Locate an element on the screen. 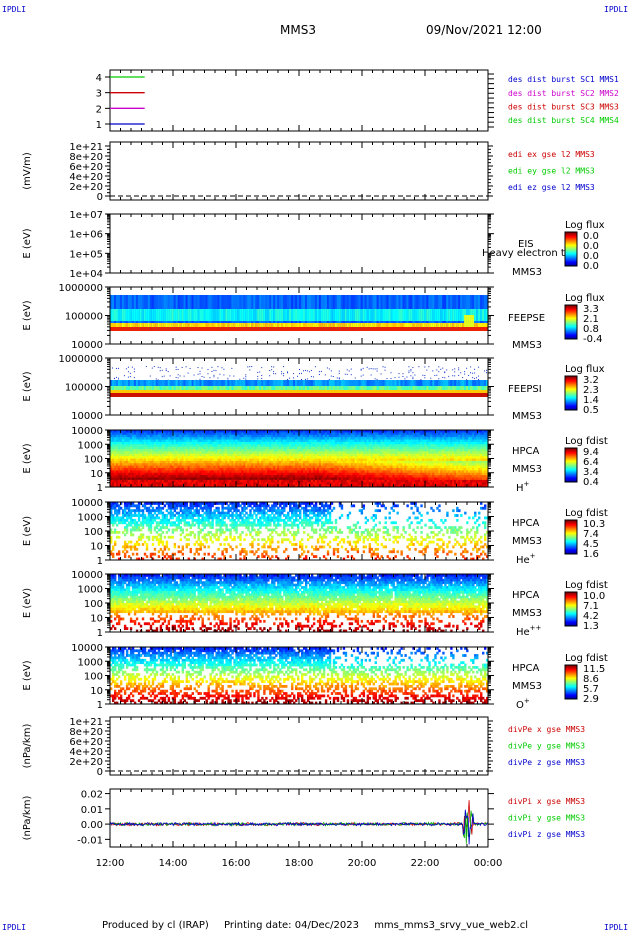 Image resolution: width=630 pixels, height=934 pixels. colorbar-band is located at coordinates (571, 264).